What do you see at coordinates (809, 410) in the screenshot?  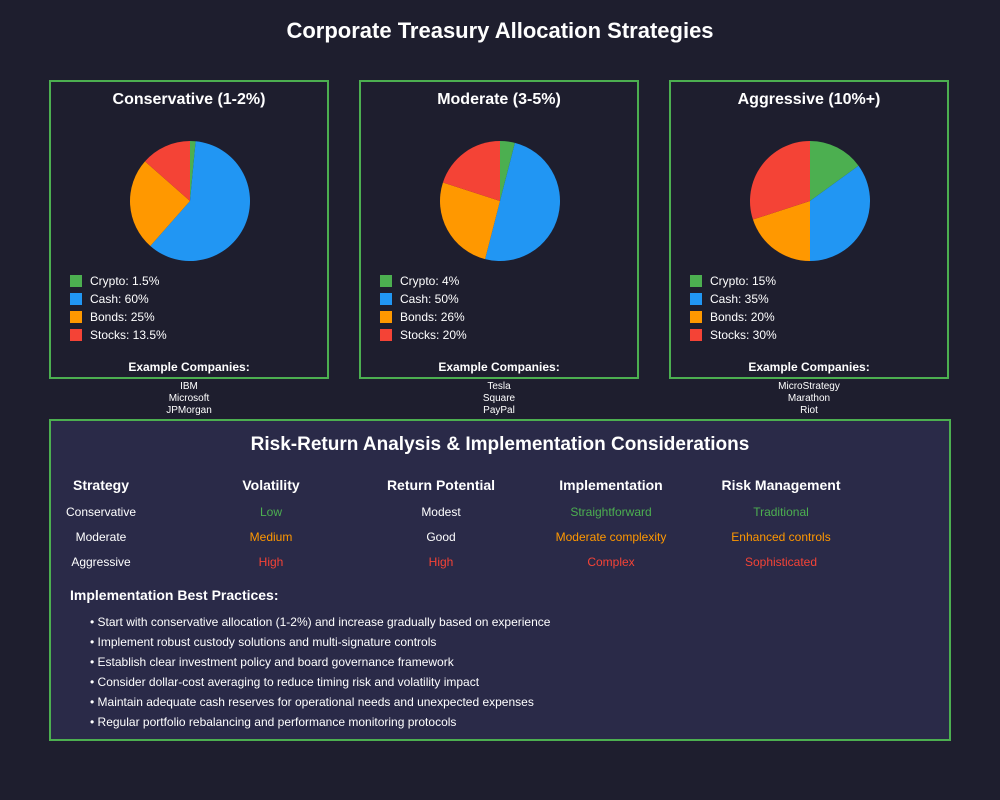 I see `company-name: Riot` at bounding box center [809, 410].